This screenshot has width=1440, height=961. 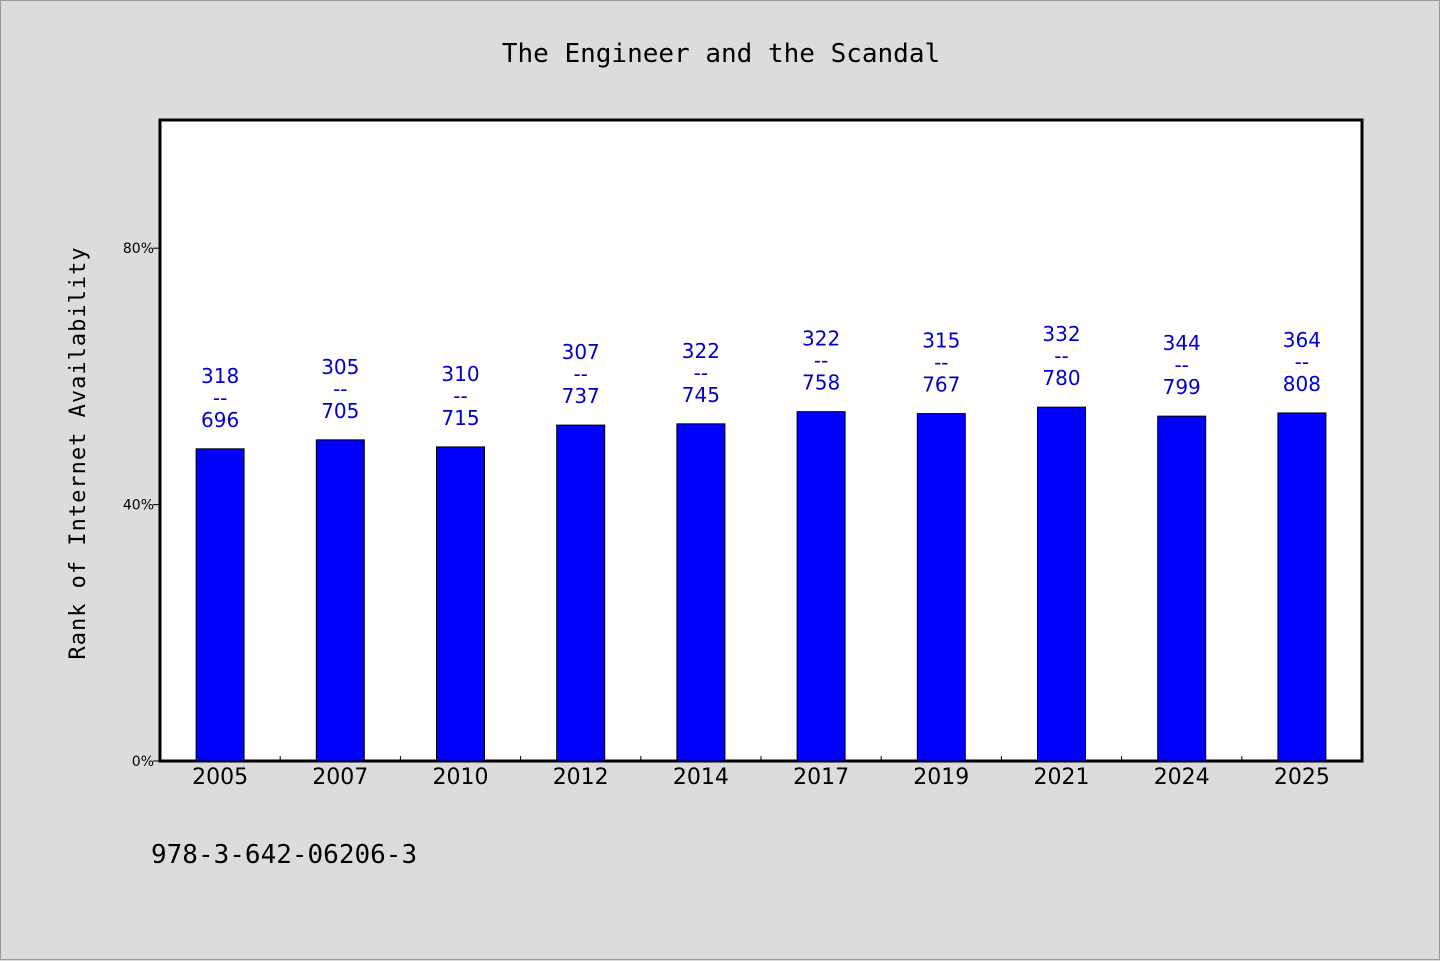 What do you see at coordinates (143, 762) in the screenshot?
I see `y-tick-label: 0%` at bounding box center [143, 762].